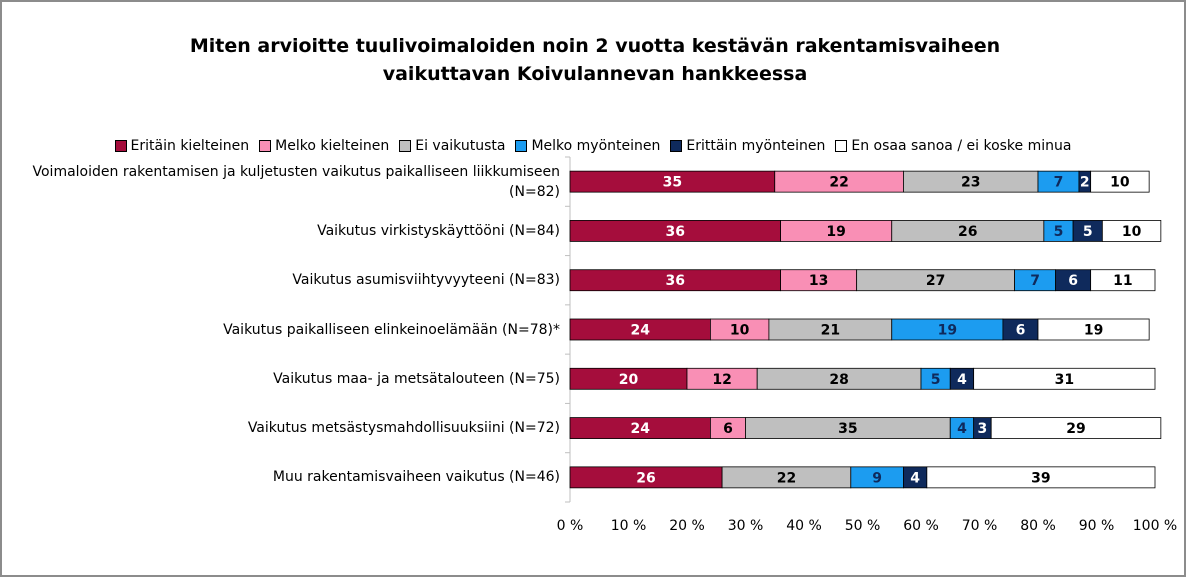 This screenshot has width=1186, height=577. What do you see at coordinates (970, 183) in the screenshot?
I see `data-label: 23` at bounding box center [970, 183].